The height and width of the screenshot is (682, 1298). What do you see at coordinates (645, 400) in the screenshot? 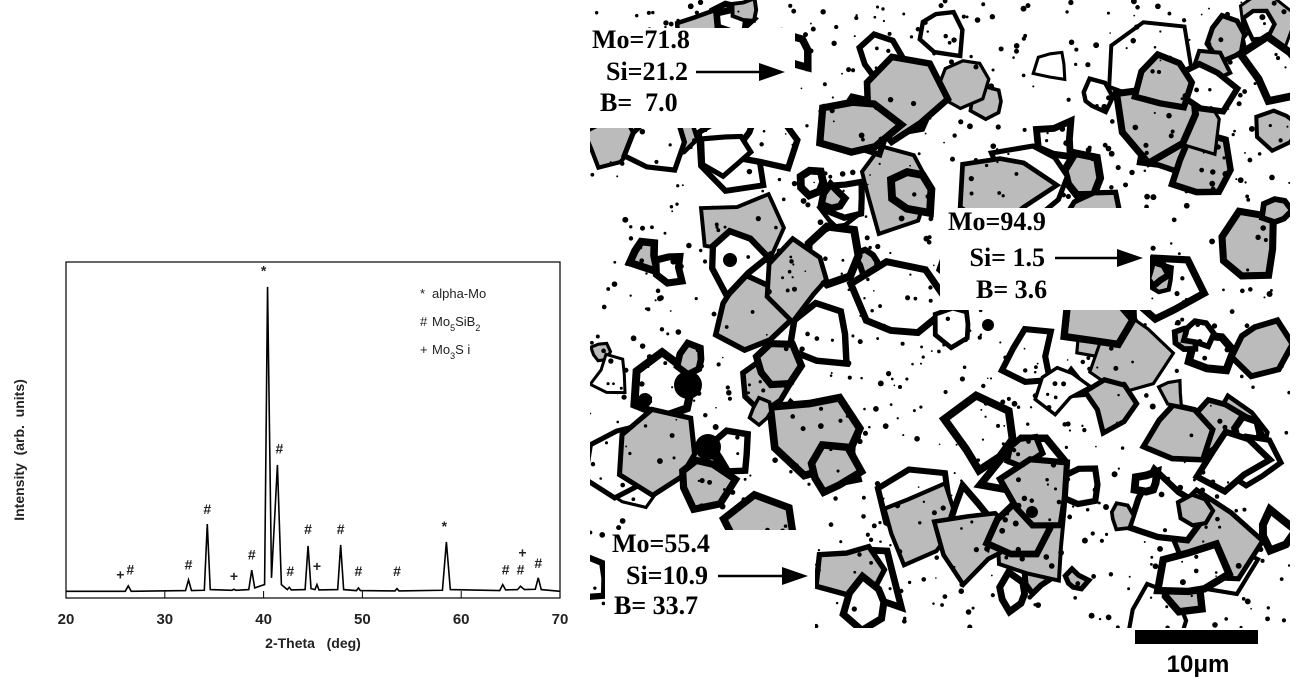
I see `particle` at bounding box center [645, 400].